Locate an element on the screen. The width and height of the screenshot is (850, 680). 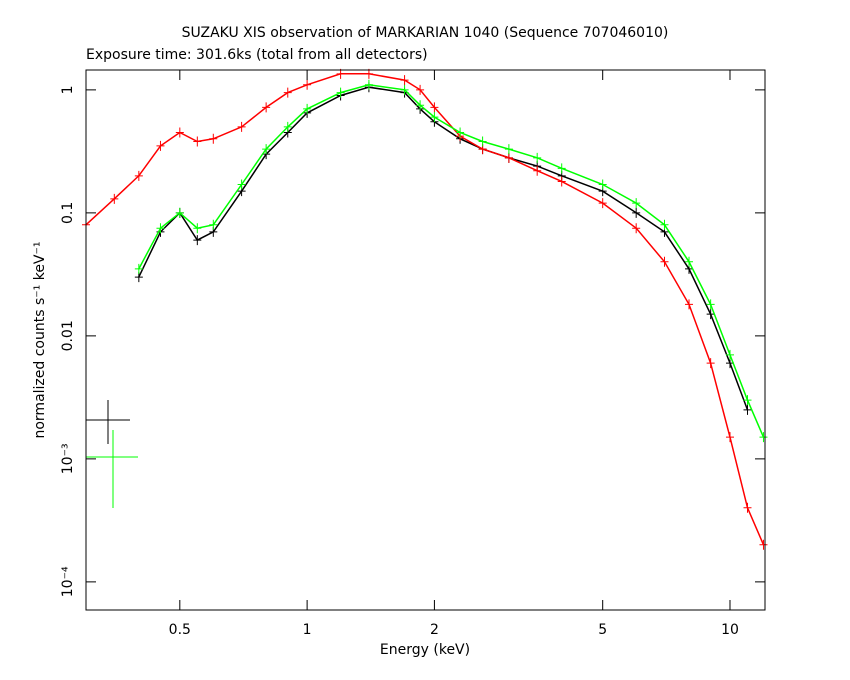
y-tick-label: 0.1 is located at coordinates (68, 213).